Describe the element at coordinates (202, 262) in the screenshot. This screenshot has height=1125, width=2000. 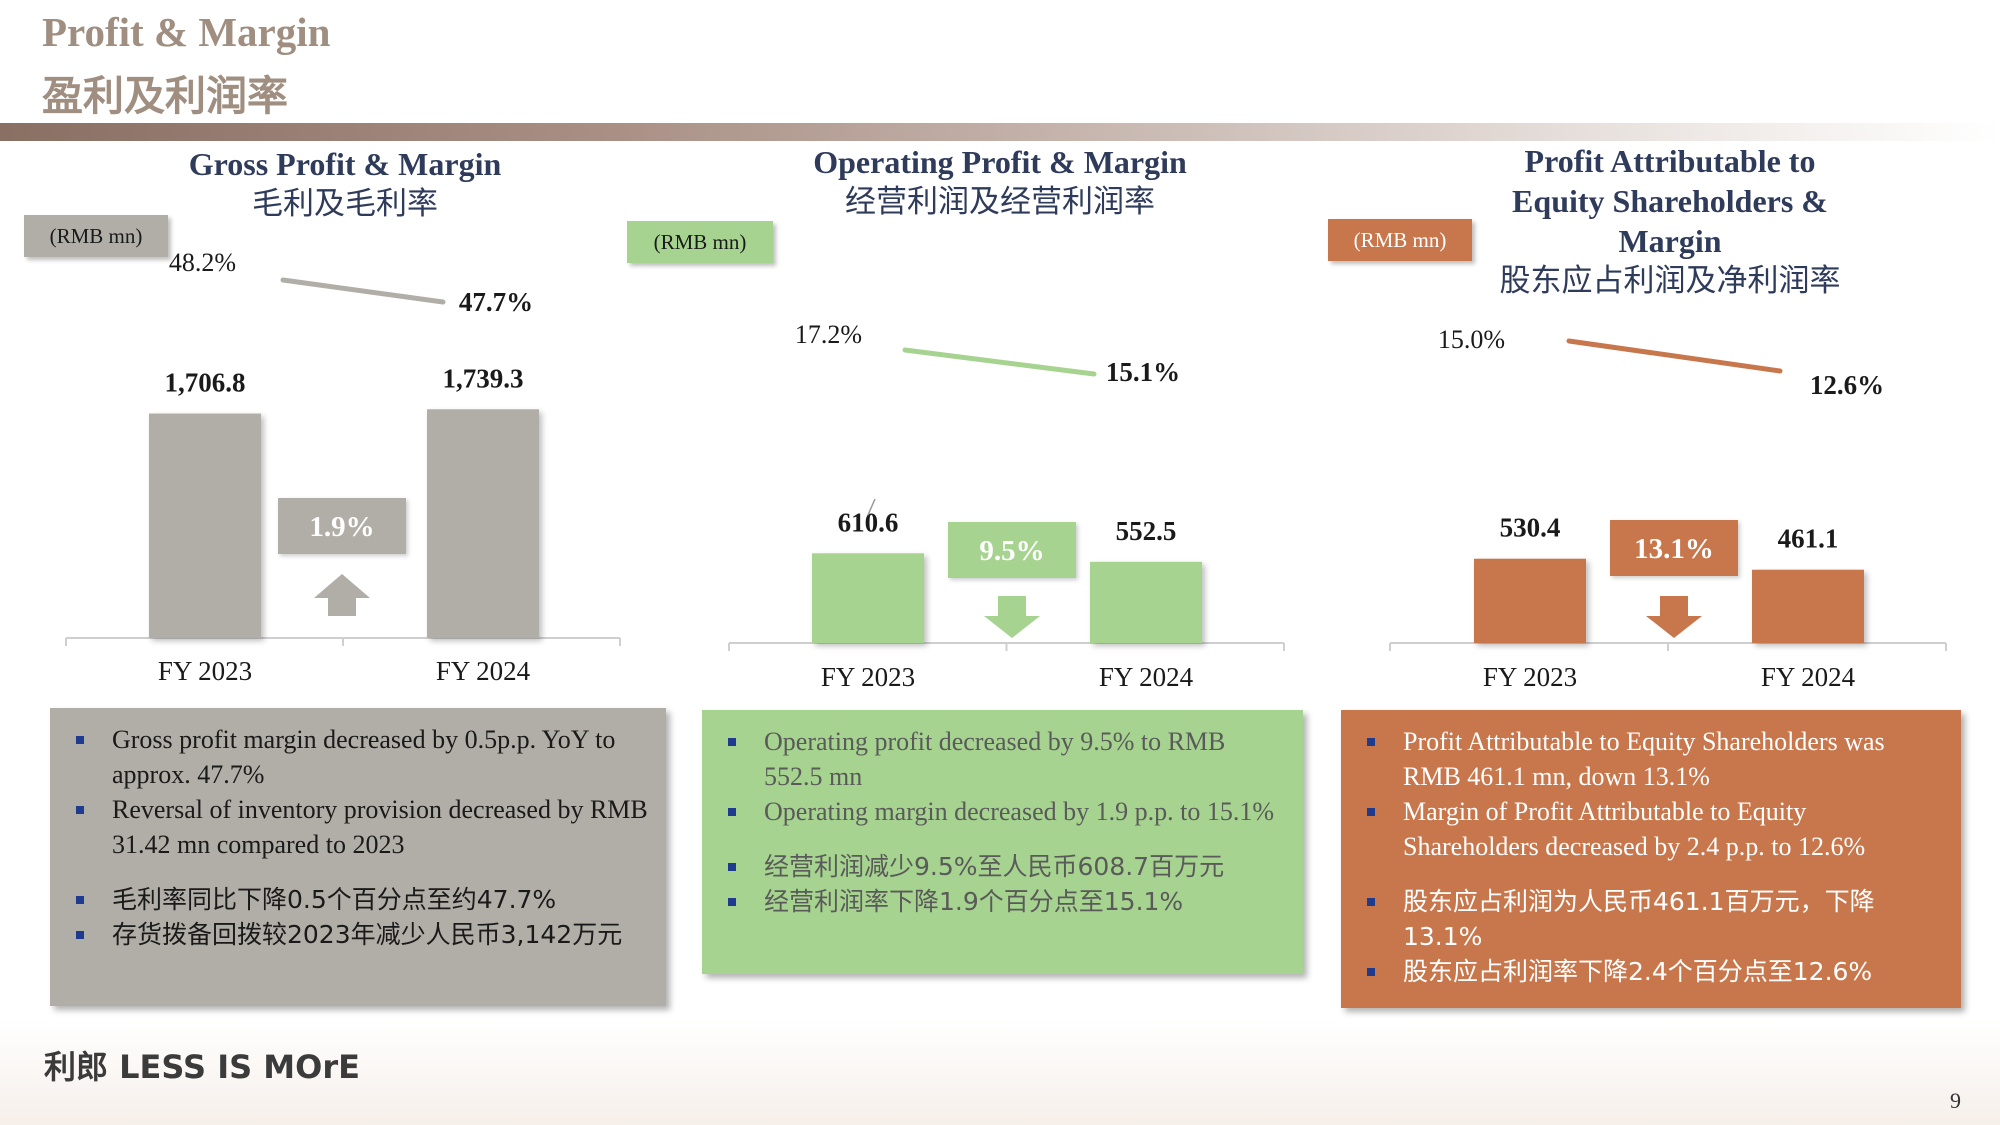
I see `margin-label-2023: 48.2%` at that location.